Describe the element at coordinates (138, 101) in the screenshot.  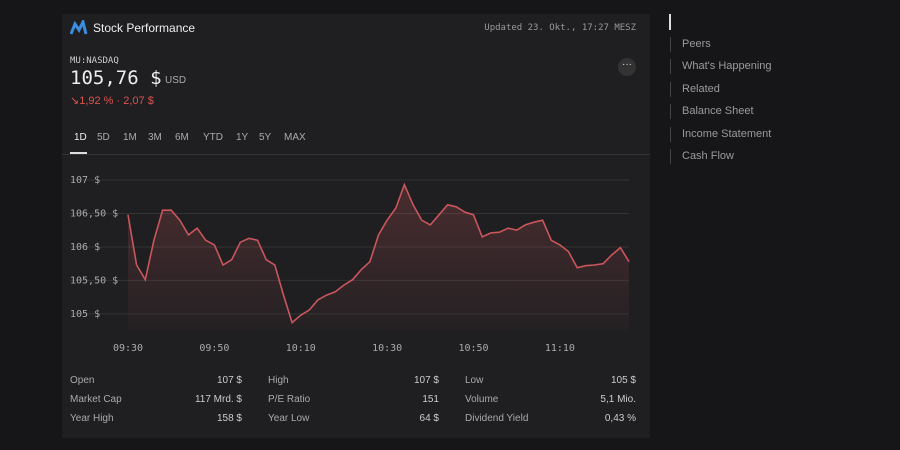
I see `change-abs: 2,07 $` at that location.